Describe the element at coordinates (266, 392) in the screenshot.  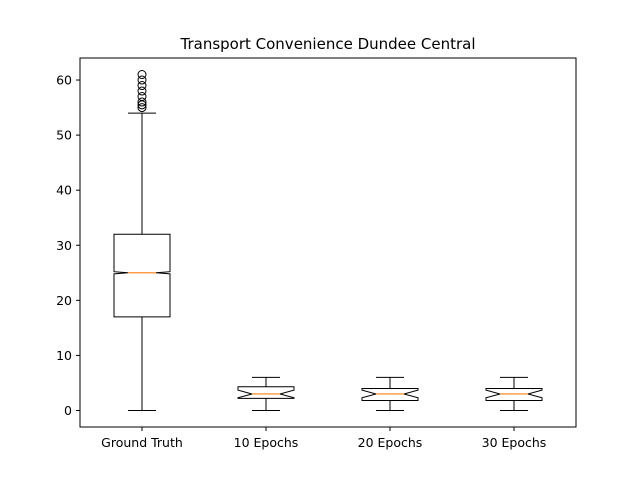
I see `box-10-epochs` at that location.